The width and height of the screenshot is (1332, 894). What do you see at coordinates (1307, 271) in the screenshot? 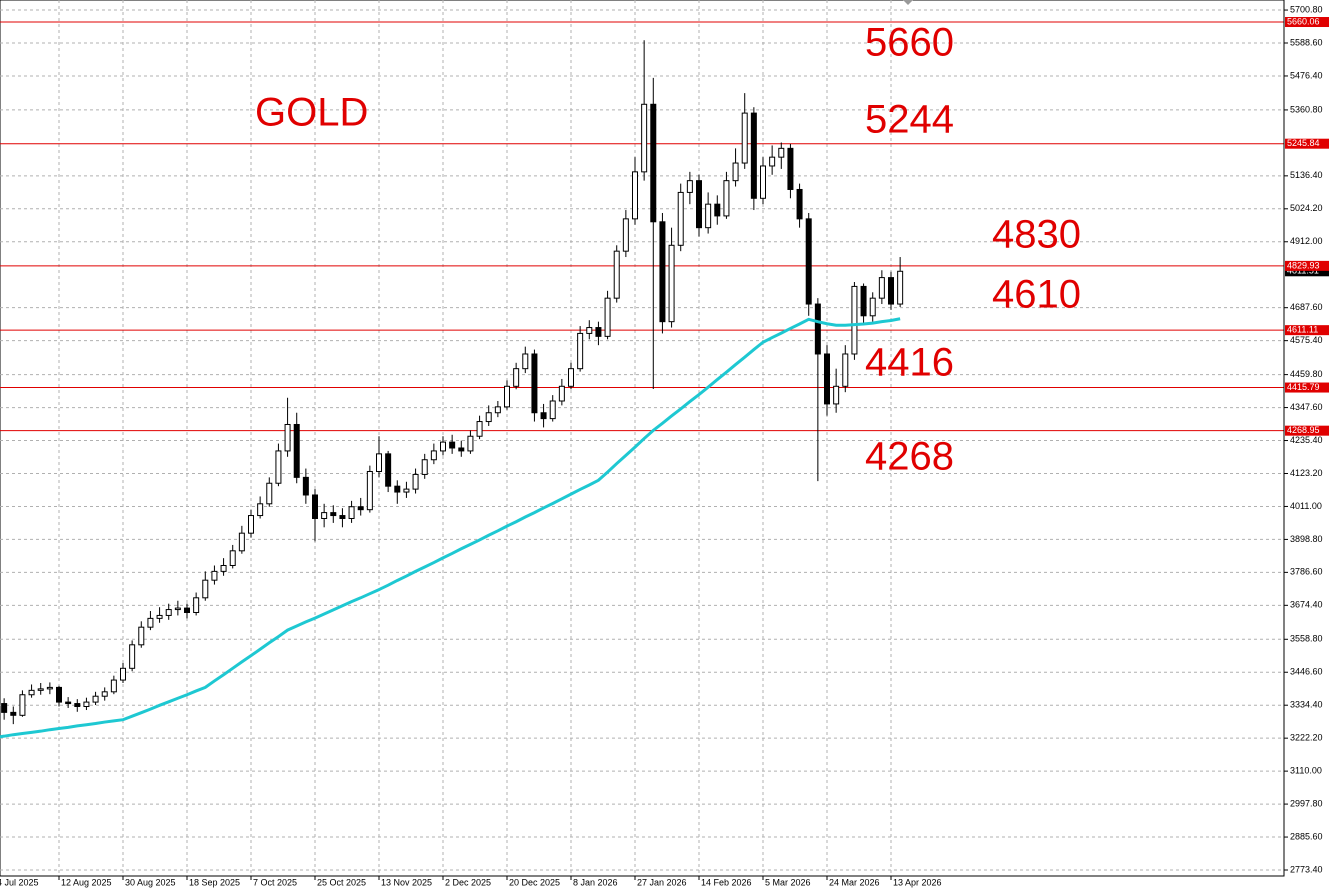
I see `last-price-tag` at bounding box center [1307, 271].